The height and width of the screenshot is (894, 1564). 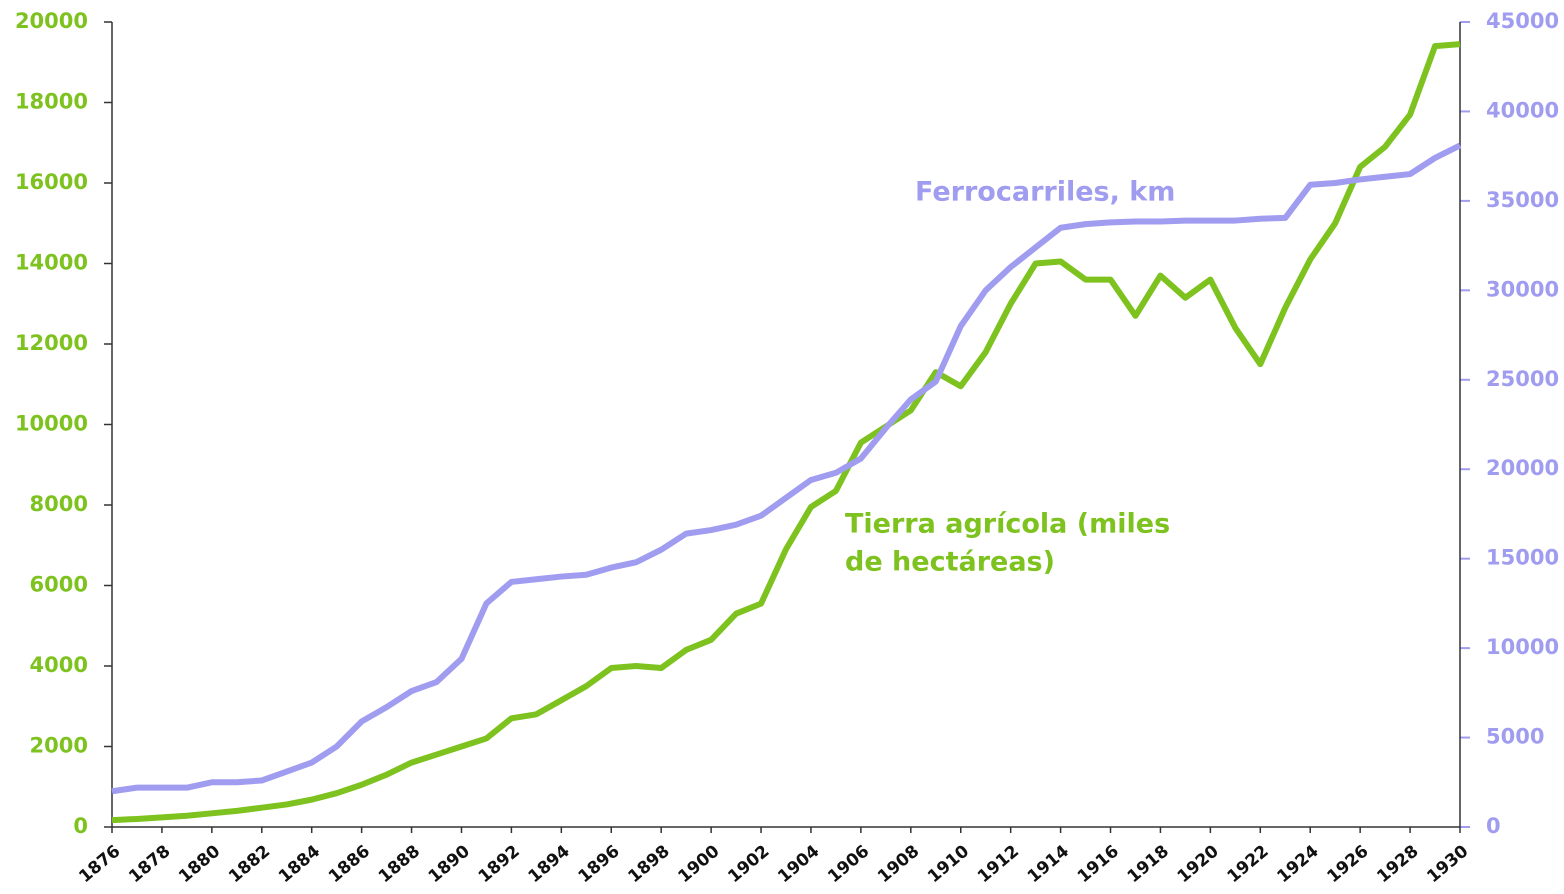 What do you see at coordinates (1522, 21) in the screenshot?
I see `y2-tick-label: 45000` at bounding box center [1522, 21].